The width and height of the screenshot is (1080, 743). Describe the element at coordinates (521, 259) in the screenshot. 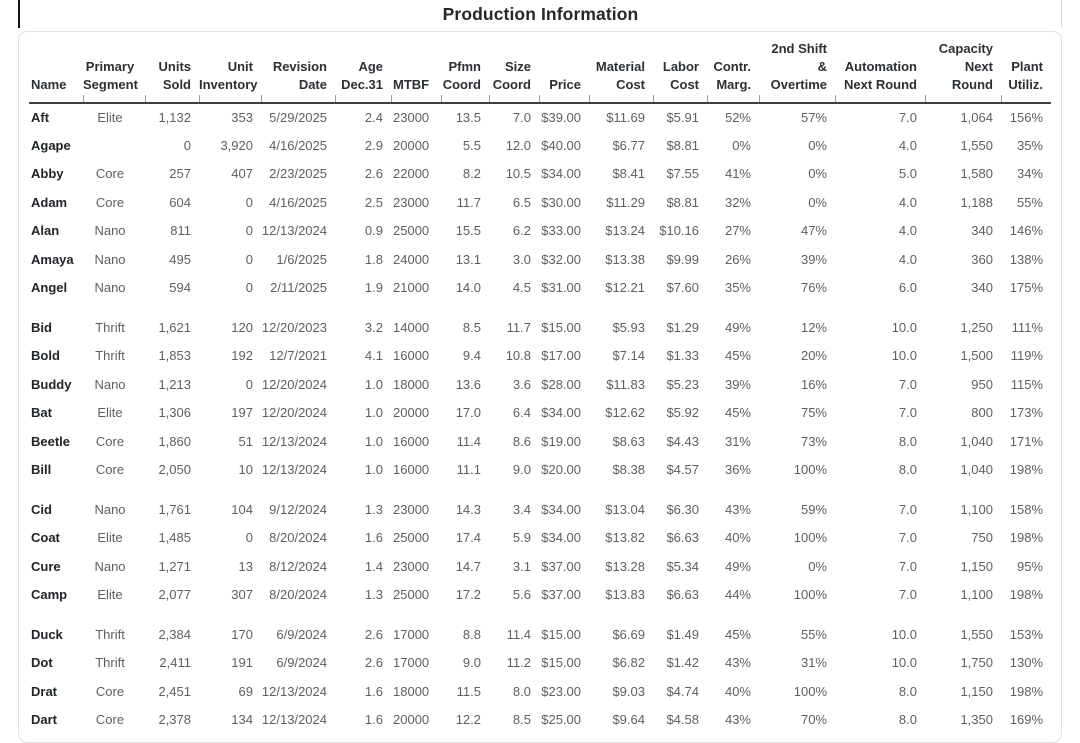

I see `cell-size: 3.0` at that location.